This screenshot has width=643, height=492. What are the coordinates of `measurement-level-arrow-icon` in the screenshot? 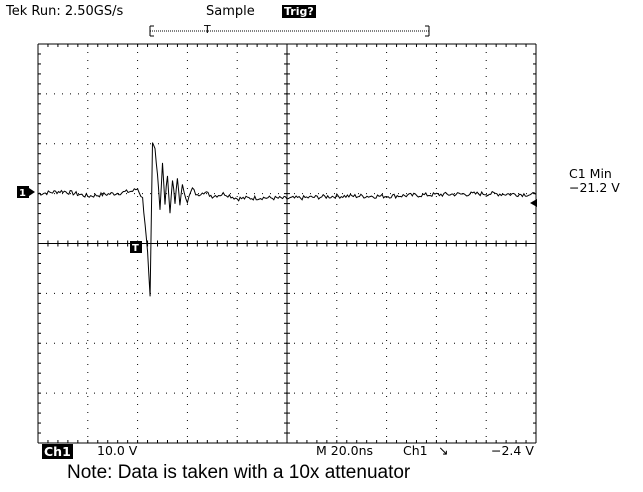 It's located at (533, 203).